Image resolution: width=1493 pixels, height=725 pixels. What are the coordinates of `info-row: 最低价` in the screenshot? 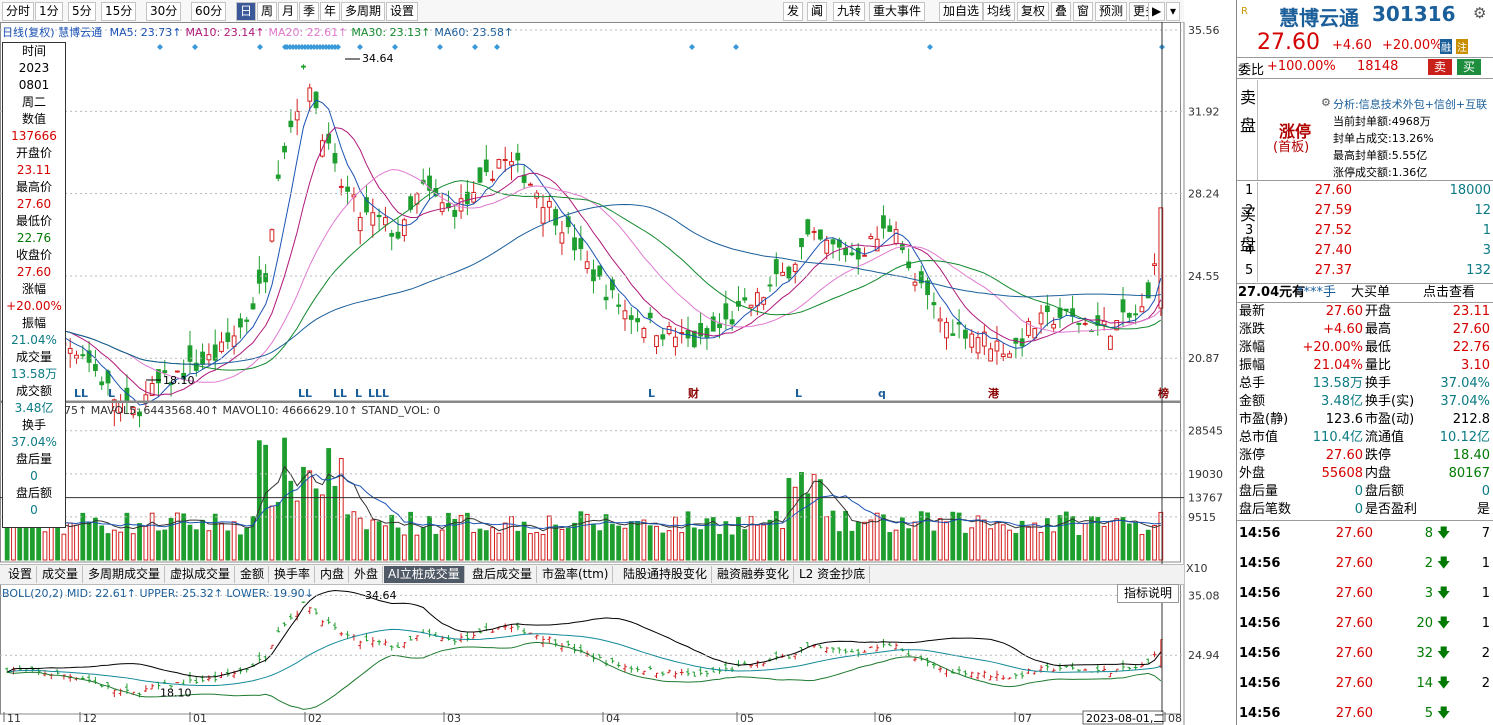 It's located at (33, 221).